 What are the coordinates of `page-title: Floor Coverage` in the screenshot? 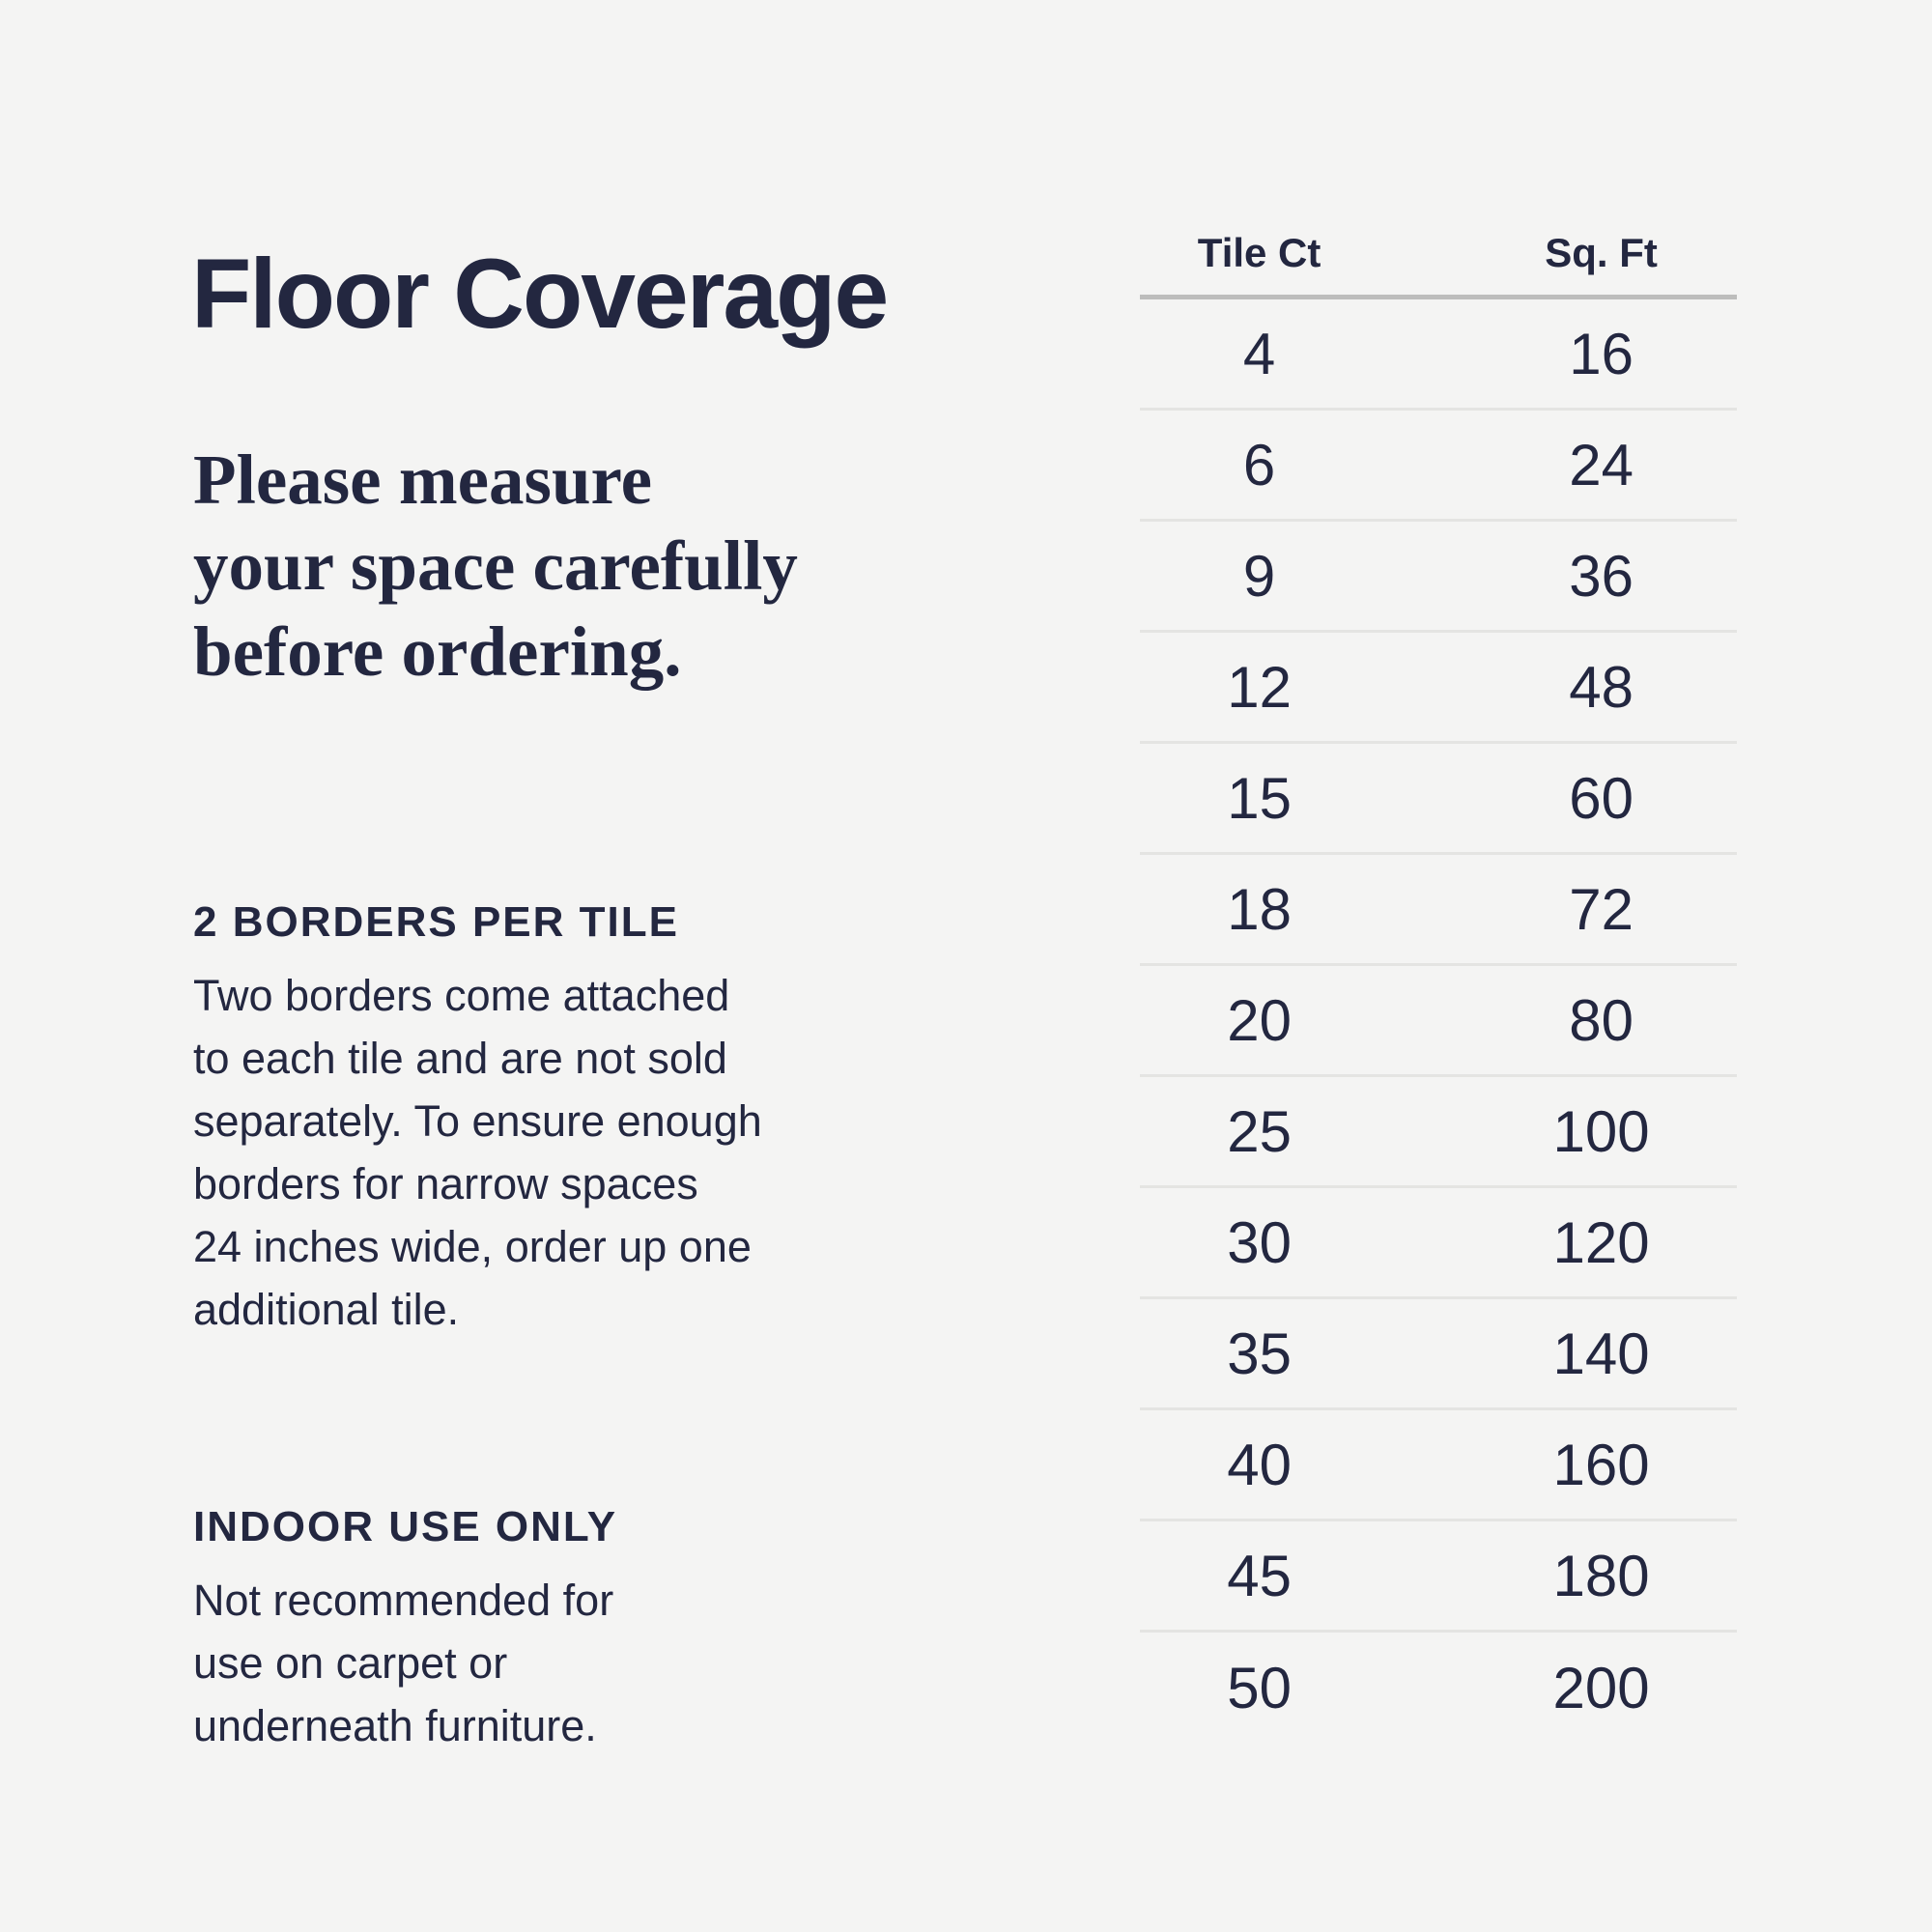 It's located at (540, 294).